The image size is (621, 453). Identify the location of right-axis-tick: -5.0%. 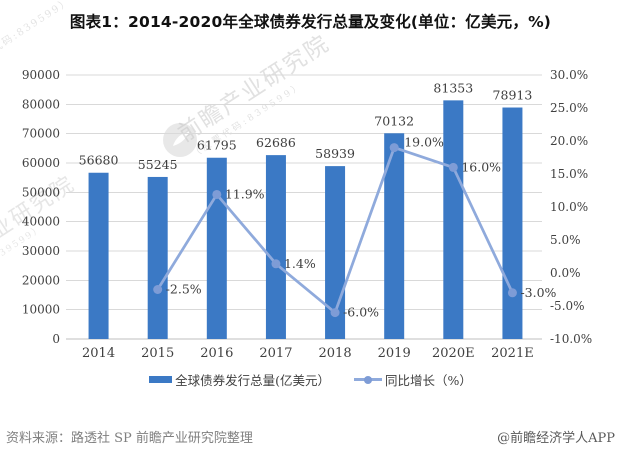
(567, 306).